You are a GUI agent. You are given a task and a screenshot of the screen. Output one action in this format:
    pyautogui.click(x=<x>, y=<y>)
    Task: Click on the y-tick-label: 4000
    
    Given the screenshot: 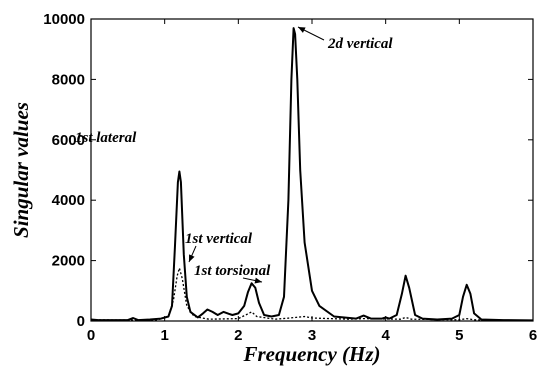 What is the action you would take?
    pyautogui.click(x=68, y=200)
    